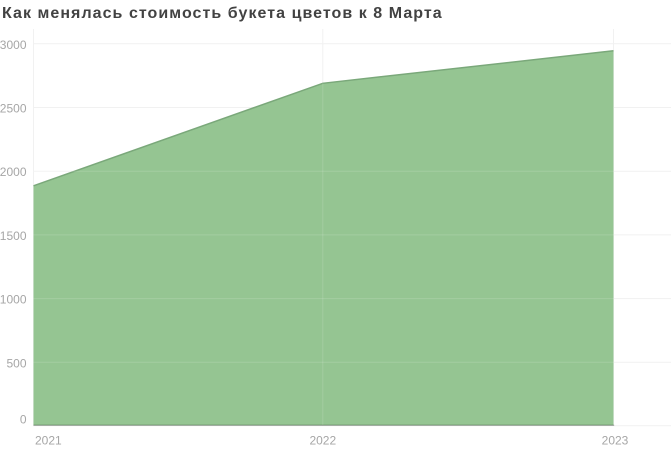  I want to click on svg-text: 2021, so click(48, 441).